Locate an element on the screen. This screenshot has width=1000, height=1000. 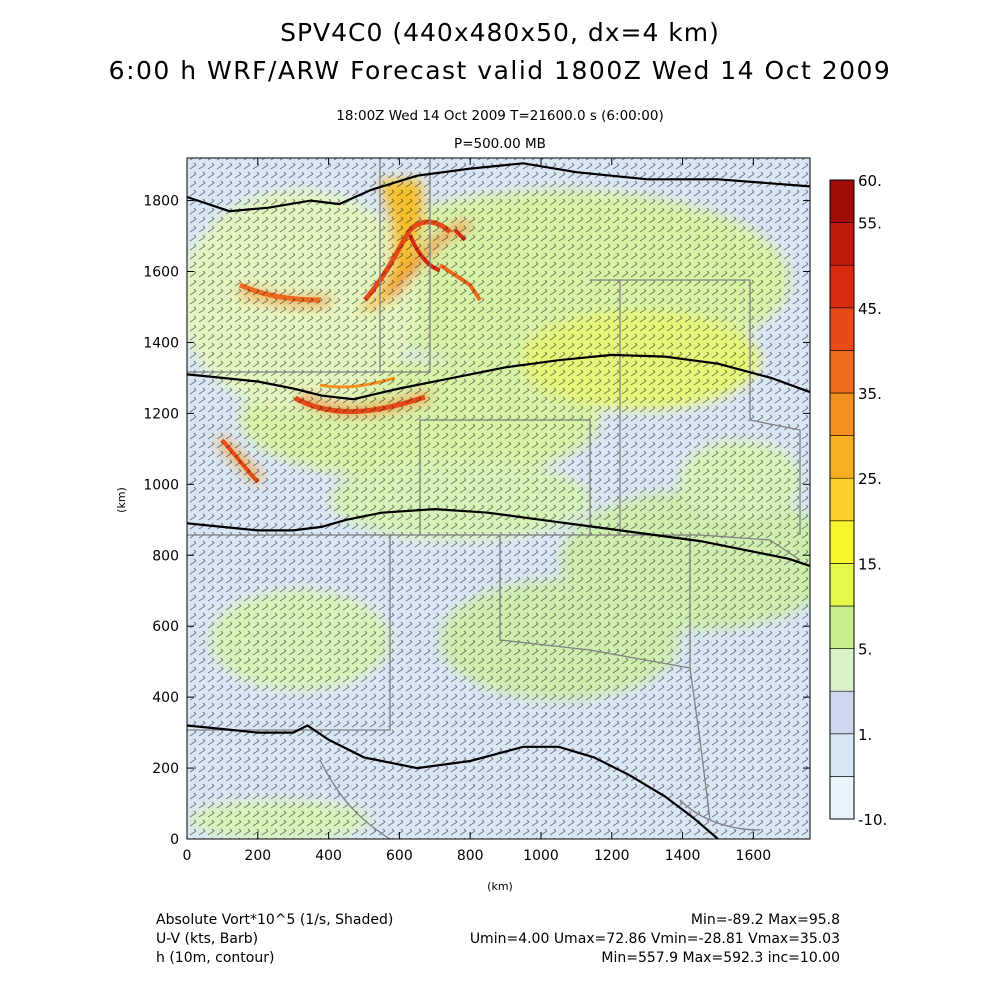
field1-stats: Min=-89.2 Max=95.8 is located at coordinates (765, 920).